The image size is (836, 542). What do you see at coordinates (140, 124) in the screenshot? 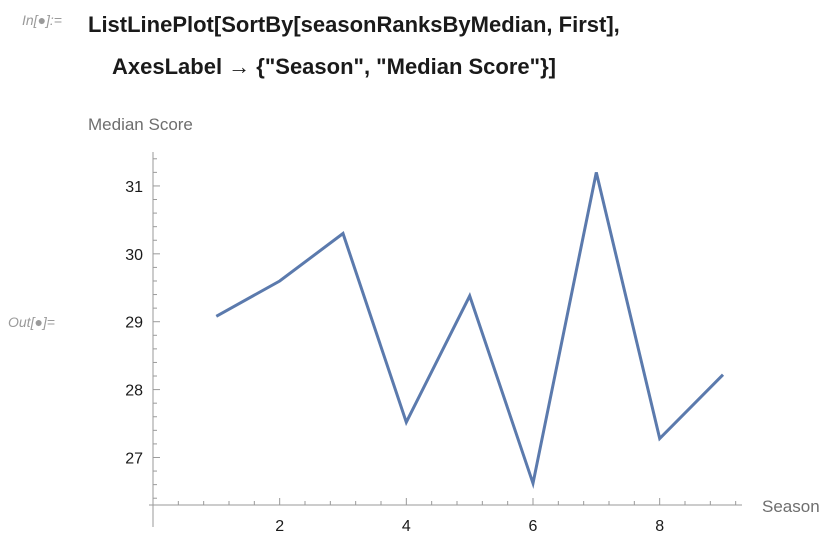
I see `y-axis-label: Median Score` at bounding box center [140, 124].